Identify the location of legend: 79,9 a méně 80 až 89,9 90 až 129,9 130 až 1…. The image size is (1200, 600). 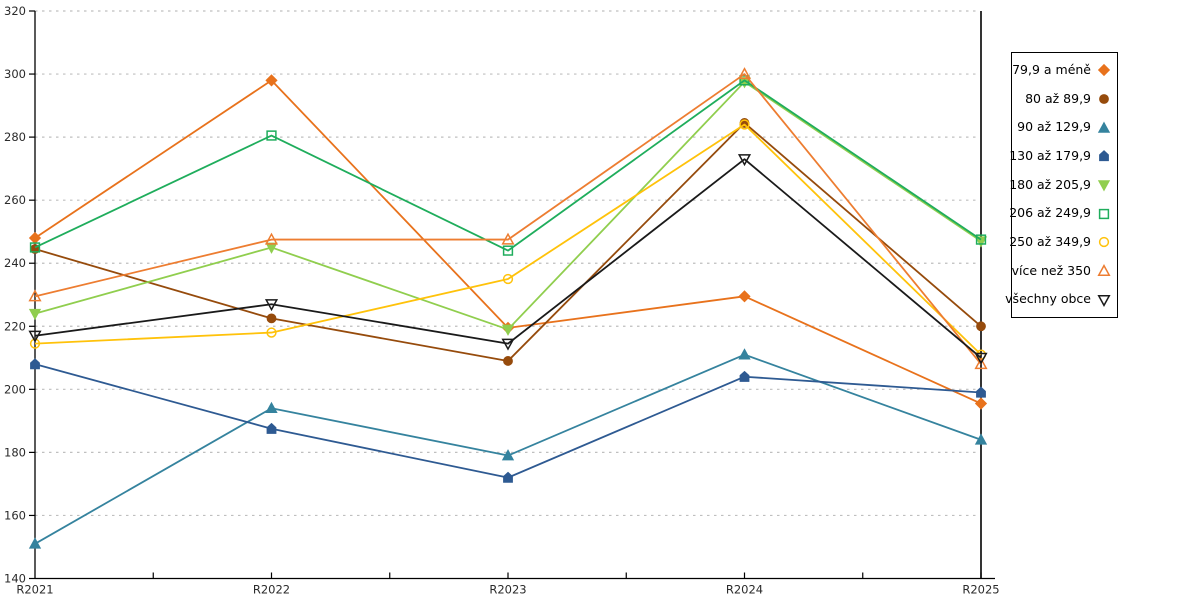
(1061, 185).